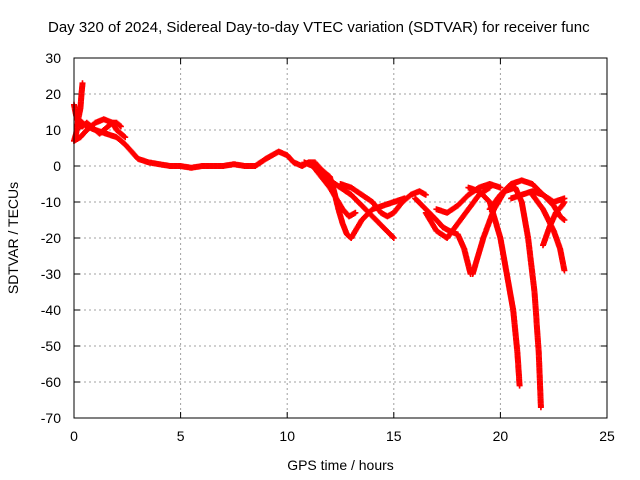 Image resolution: width=640 pixels, height=480 pixels. Describe the element at coordinates (51, 274) in the screenshot. I see `y-tick-label: -30` at that location.